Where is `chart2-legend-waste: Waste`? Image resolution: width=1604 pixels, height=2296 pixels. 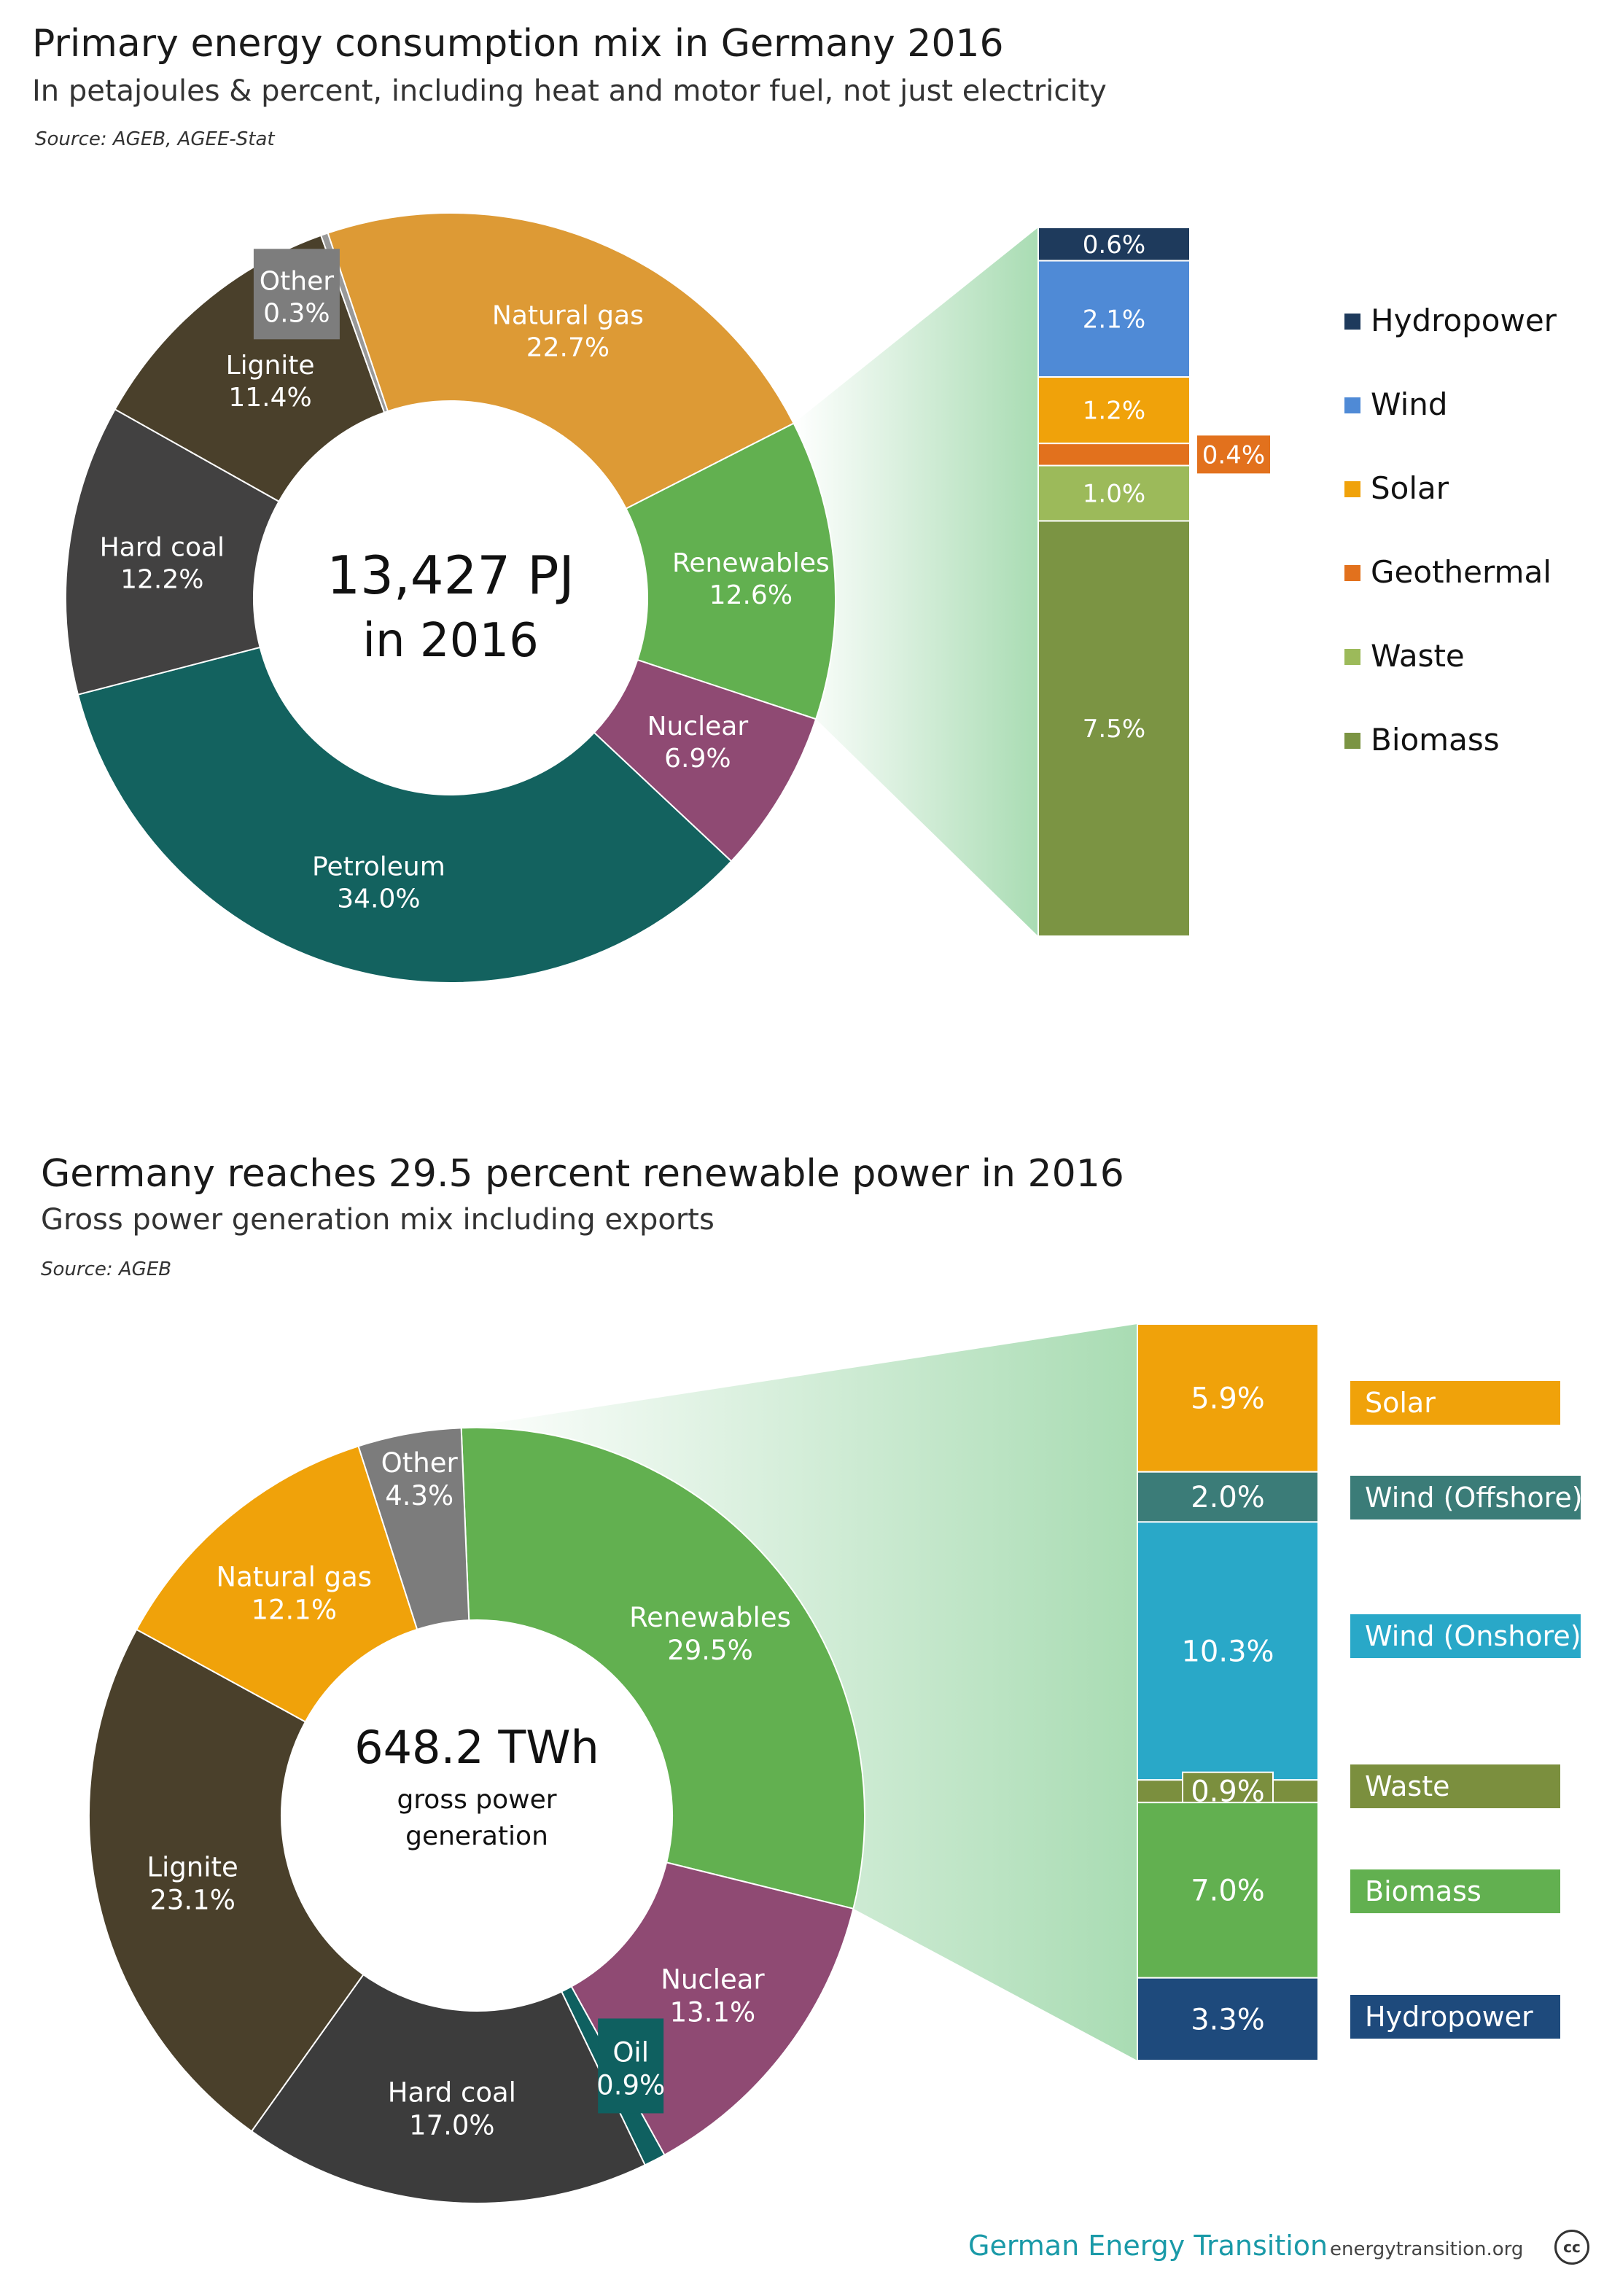
chart2-legend-waste: Waste is located at coordinates (1408, 1786).